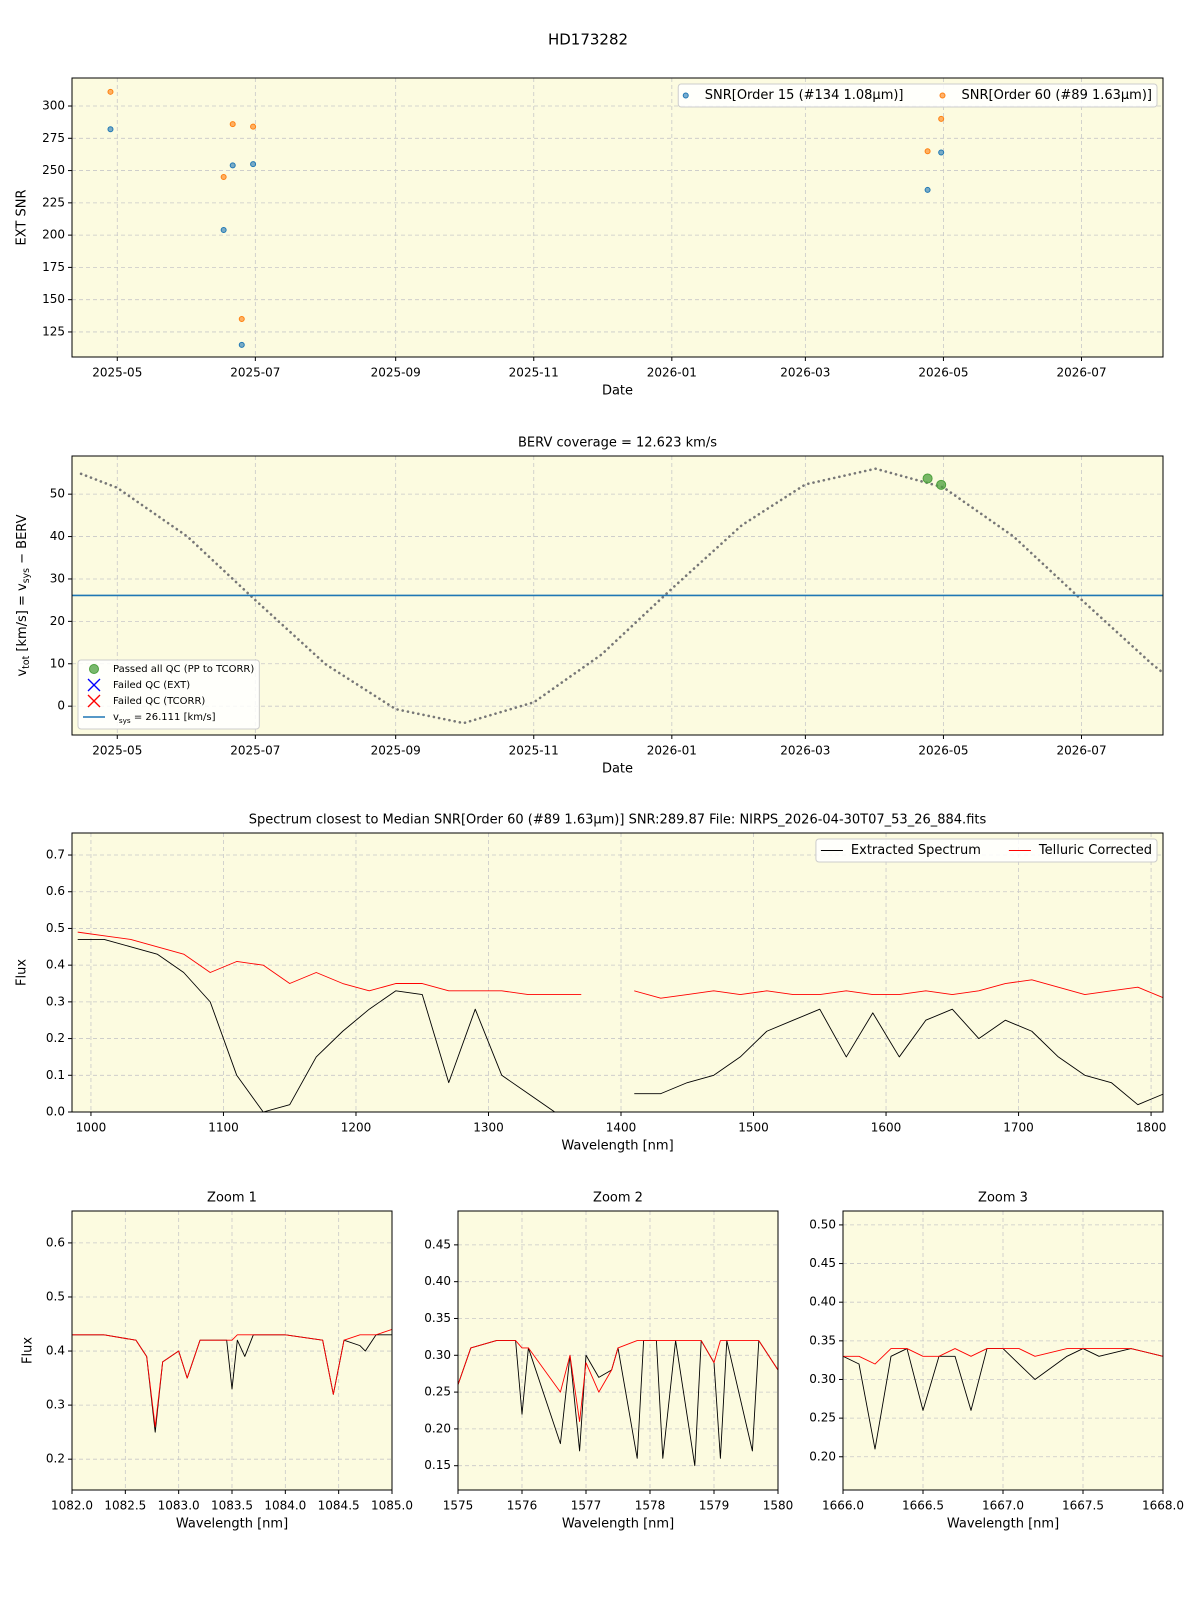  Describe the element at coordinates (714, 1506) in the screenshot. I see `x-tick-label: 1579` at that location.